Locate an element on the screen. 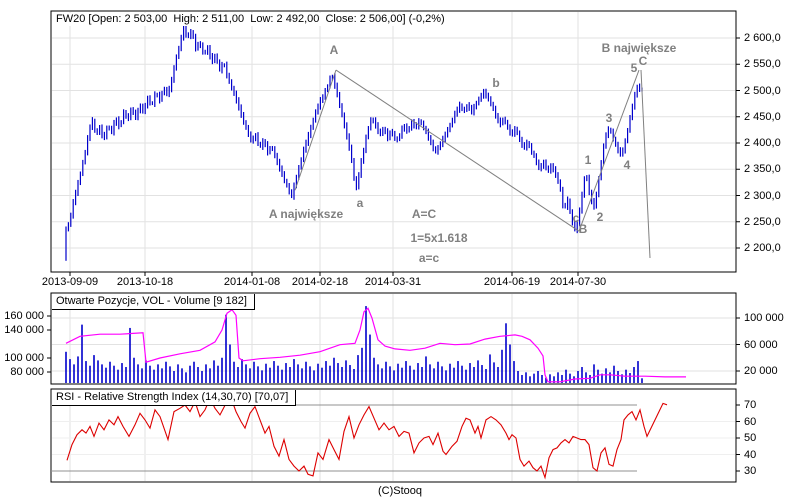 Image resolution: width=800 pixels, height=500 pixels. rsi-line is located at coordinates (367, 436).